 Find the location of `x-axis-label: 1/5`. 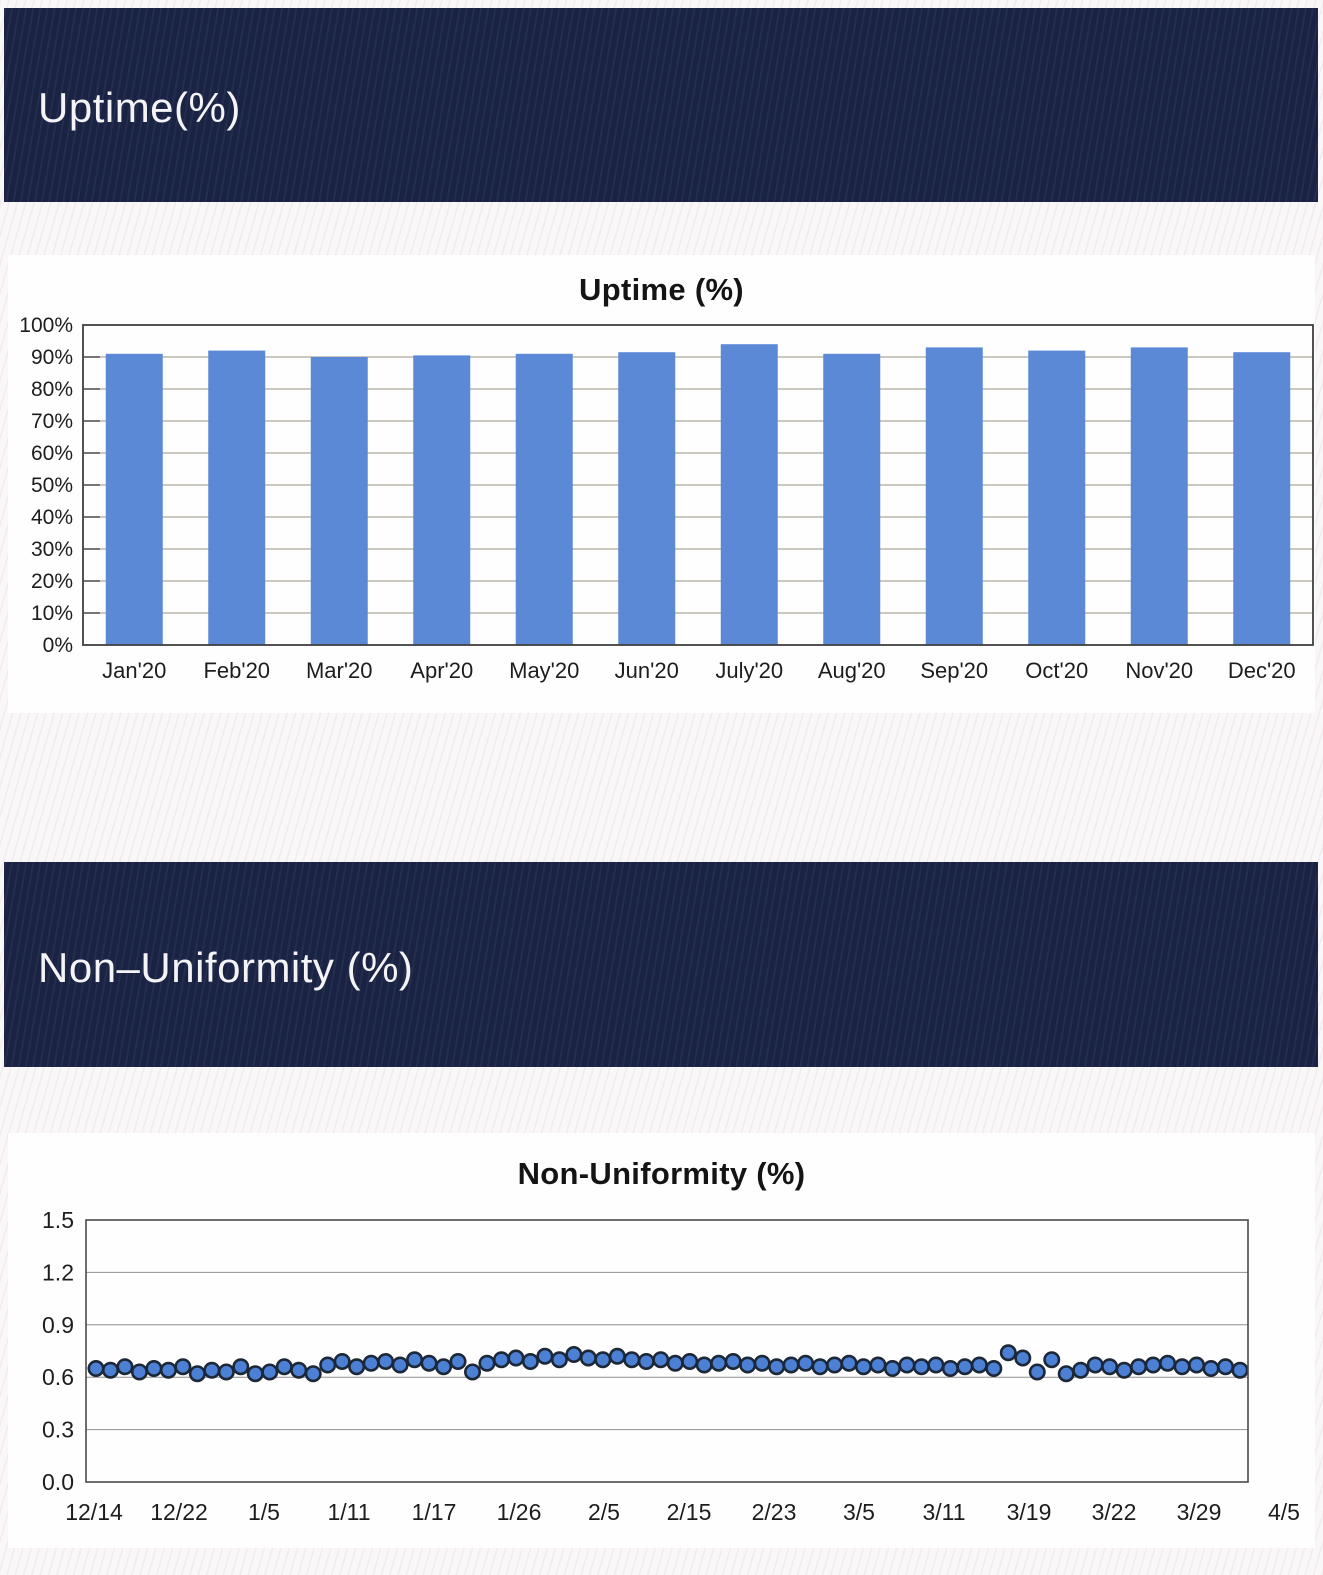

x-axis-label: 1/5 is located at coordinates (264, 1512).